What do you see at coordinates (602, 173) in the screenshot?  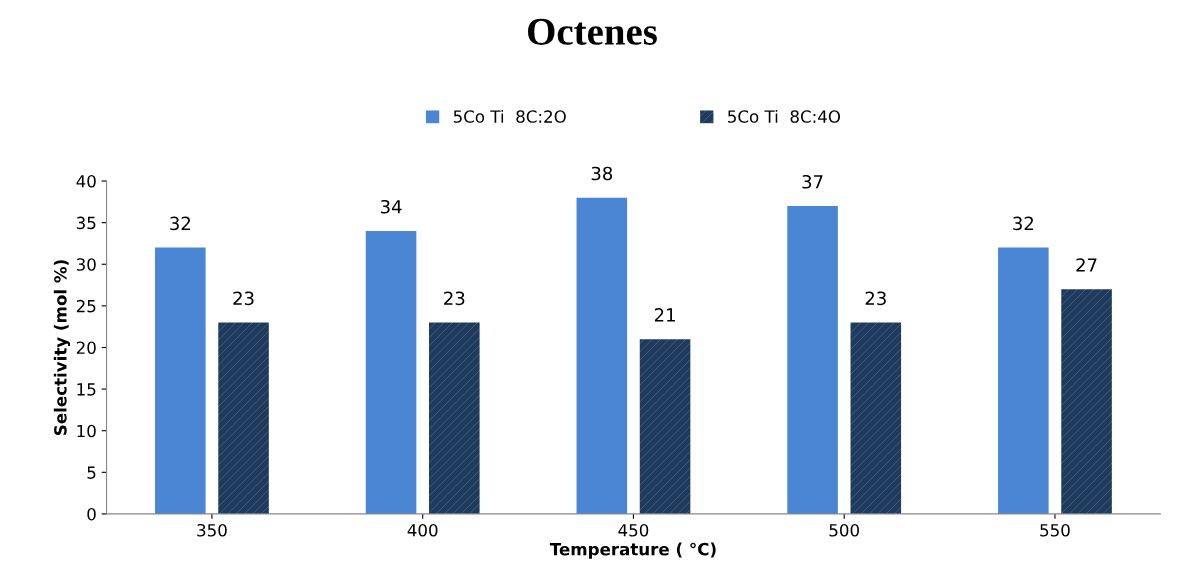 I see `data-label: 38` at bounding box center [602, 173].